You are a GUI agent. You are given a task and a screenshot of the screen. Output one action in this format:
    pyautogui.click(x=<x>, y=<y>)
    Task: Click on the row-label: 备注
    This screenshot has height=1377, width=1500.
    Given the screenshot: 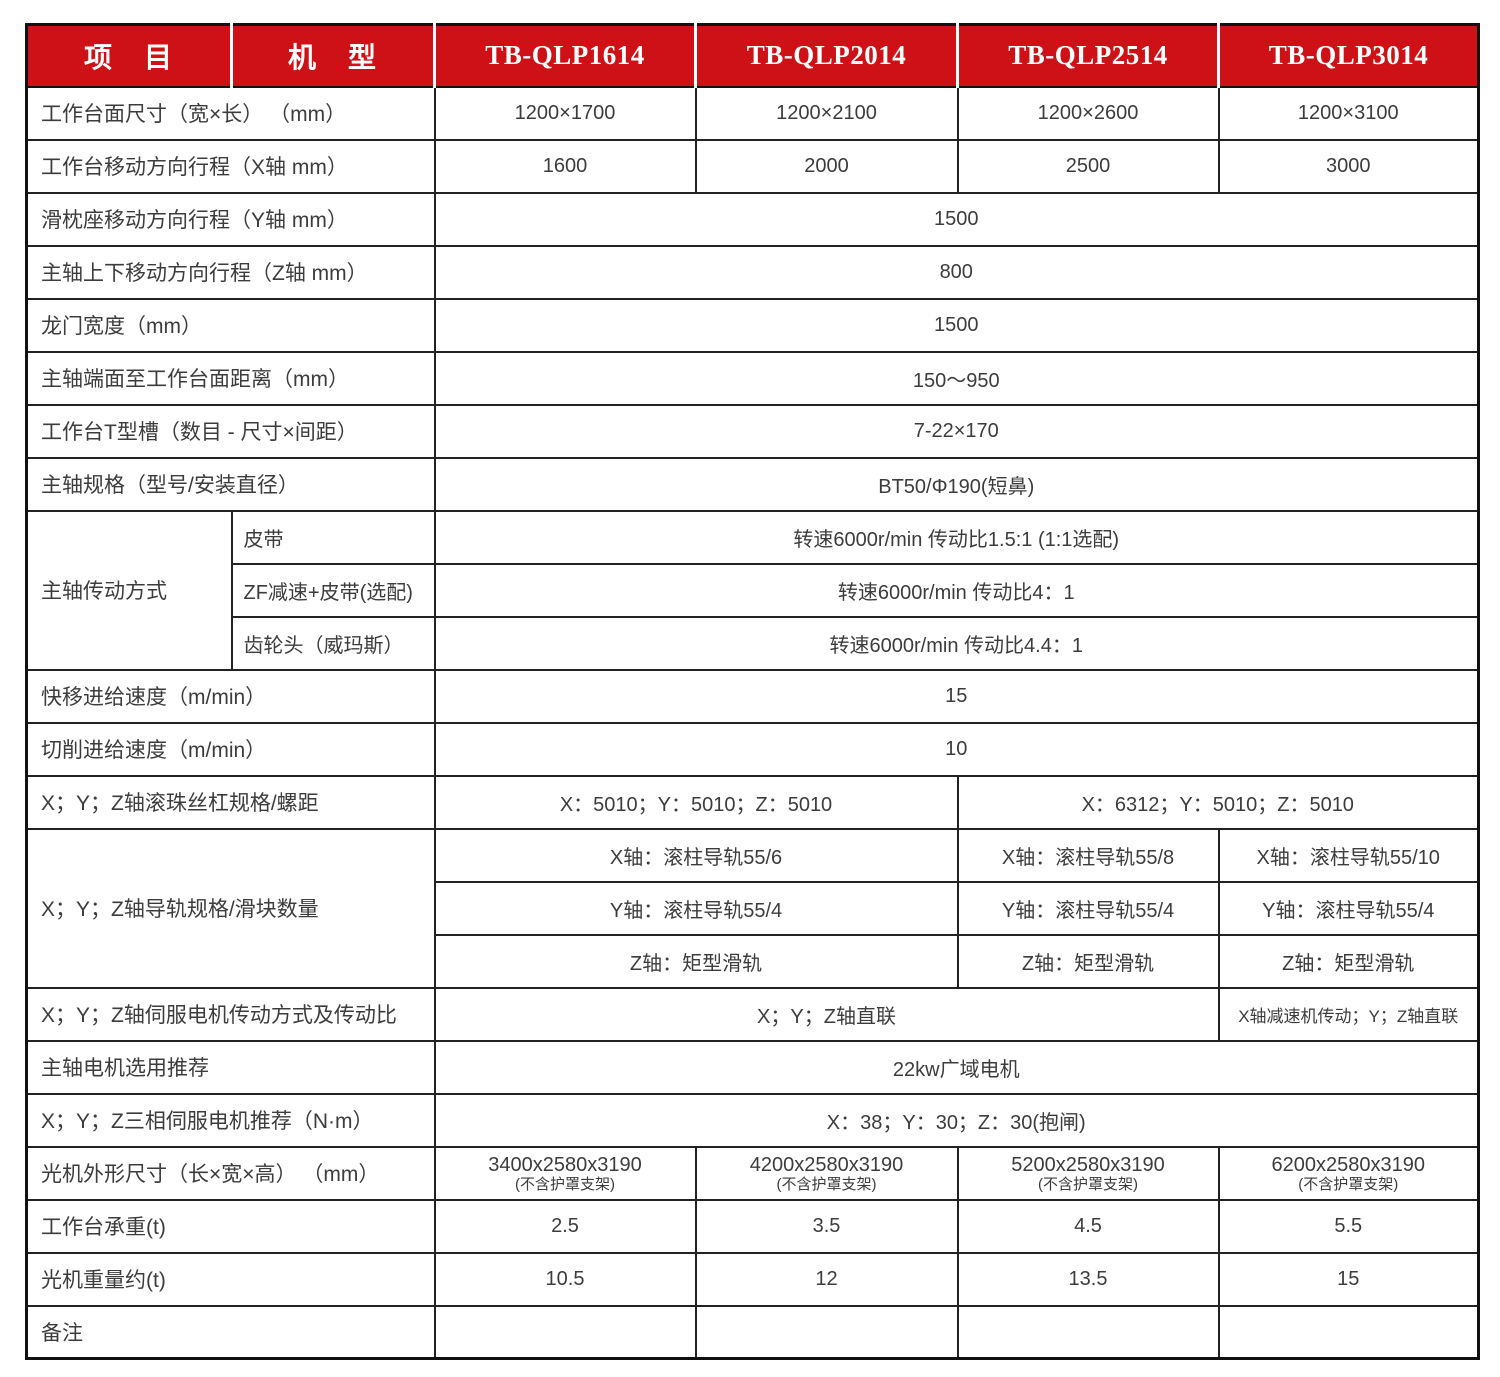 What is the action you would take?
    pyautogui.click(x=230, y=1332)
    